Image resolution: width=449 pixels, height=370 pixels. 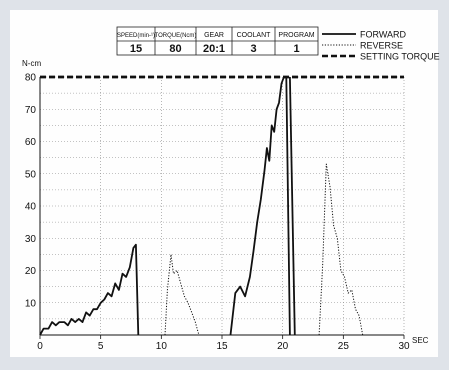 I want to click on torque-header: TORQUE(Ncm), so click(x=176, y=36).